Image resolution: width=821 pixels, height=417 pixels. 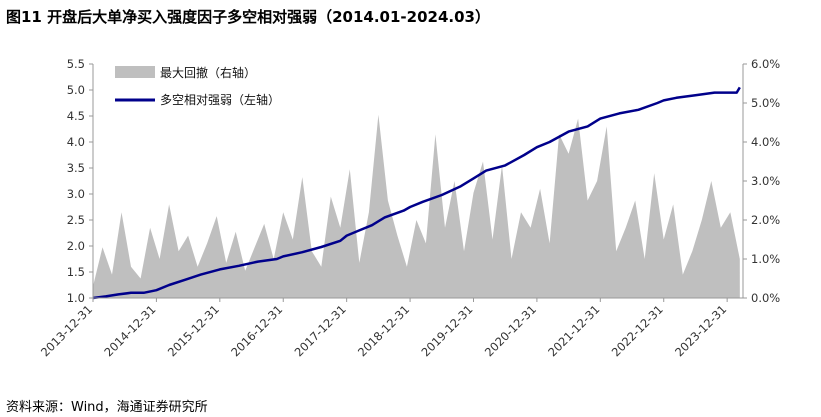 I want to click on left-tick-label: 3.0, so click(x=76, y=194).